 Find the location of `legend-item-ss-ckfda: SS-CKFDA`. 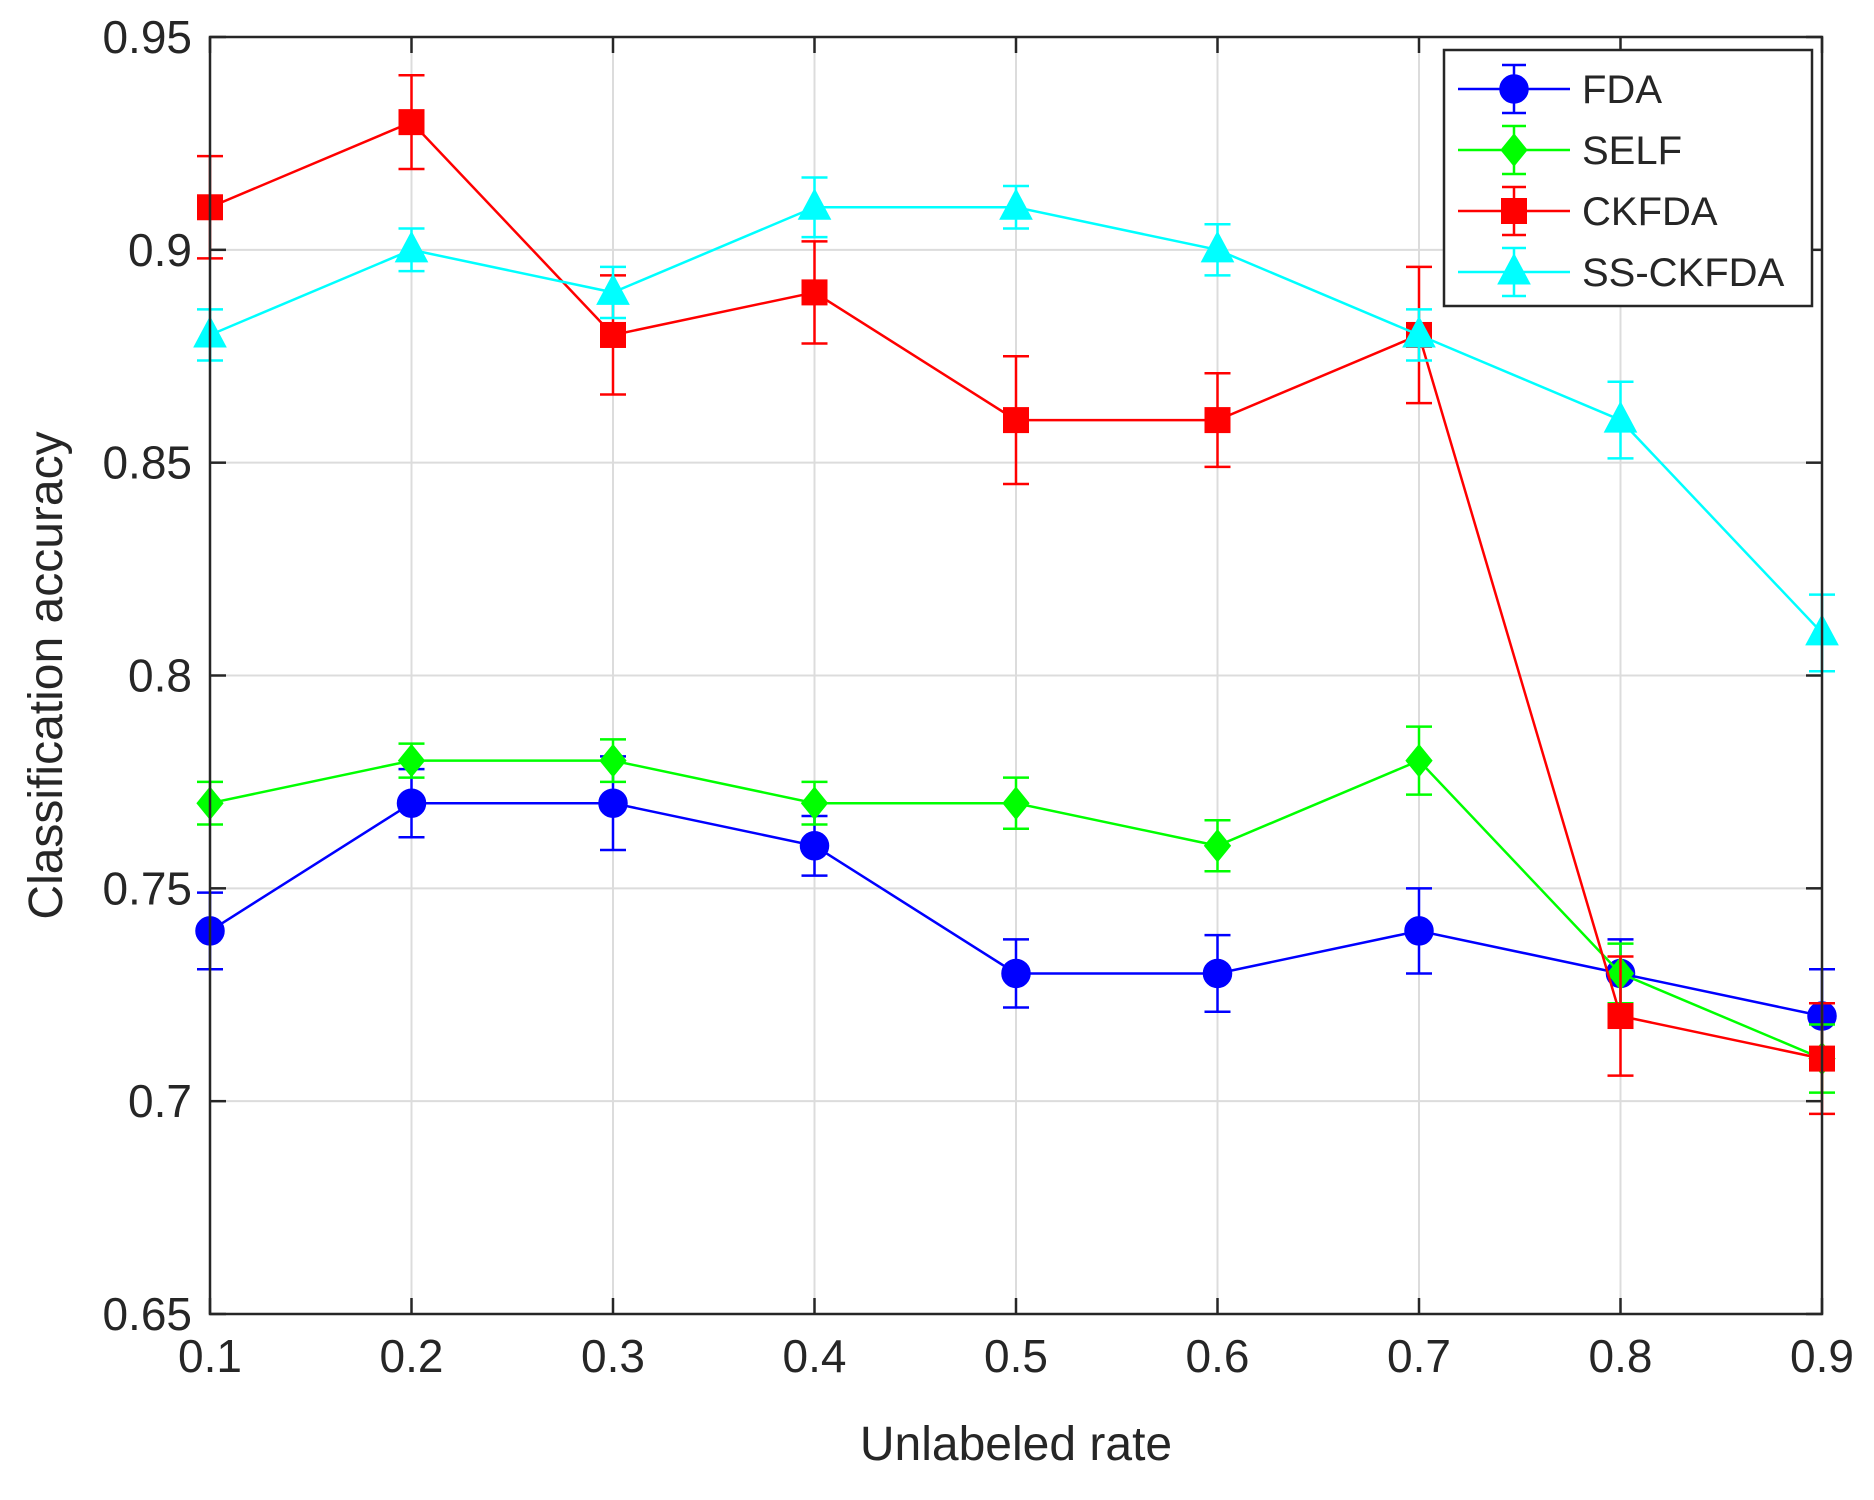

legend-item-ss-ckfda: SS-CKFDA is located at coordinates (1621, 272).